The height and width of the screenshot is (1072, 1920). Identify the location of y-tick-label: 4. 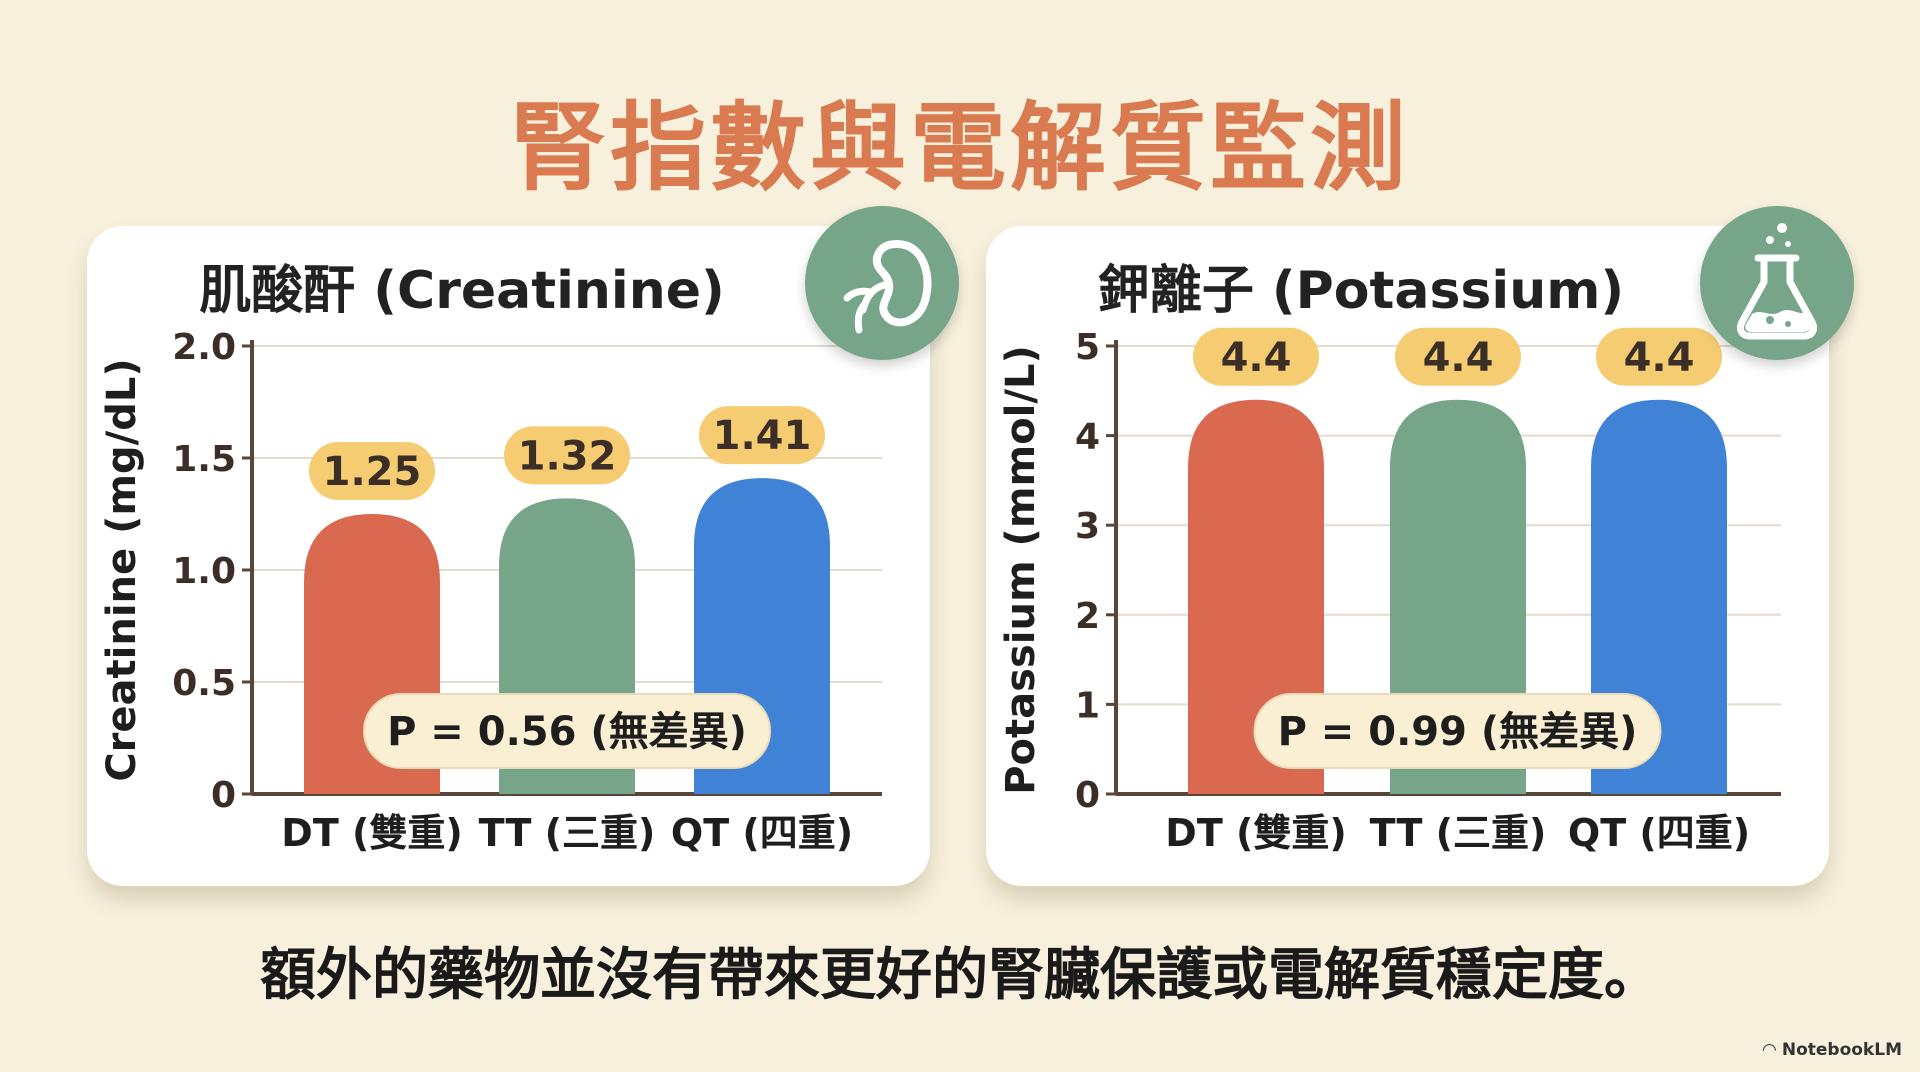
(1087, 437).